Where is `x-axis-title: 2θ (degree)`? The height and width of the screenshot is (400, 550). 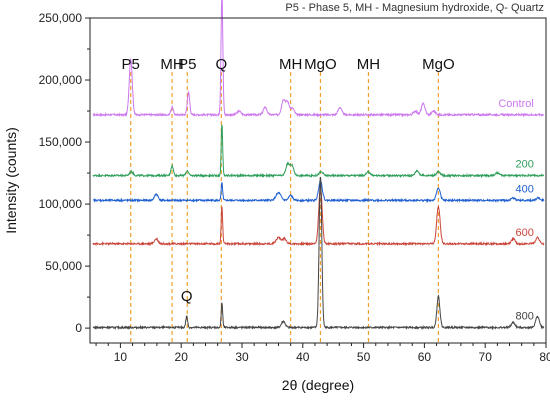
x-axis-title: 2θ (degree) is located at coordinates (318, 385).